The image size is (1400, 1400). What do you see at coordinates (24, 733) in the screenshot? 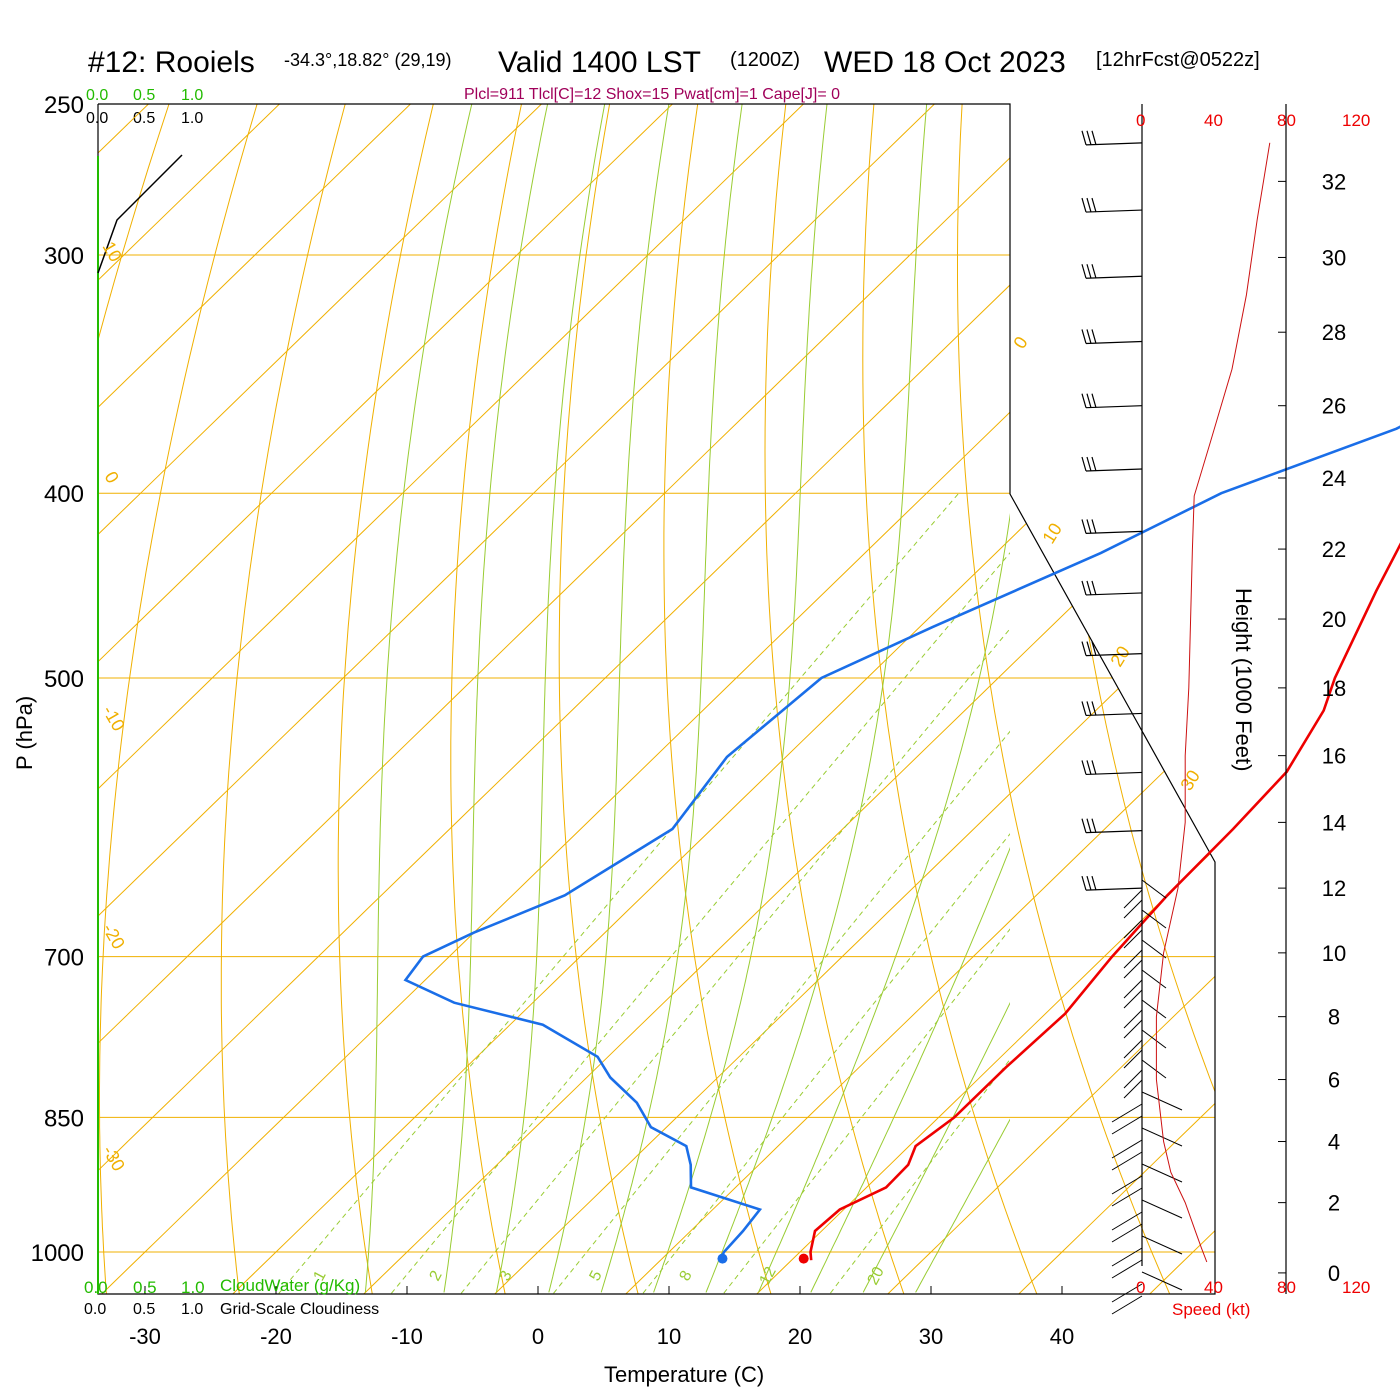
I see `pressure-axis-label: P (hPa)` at bounding box center [24, 733].